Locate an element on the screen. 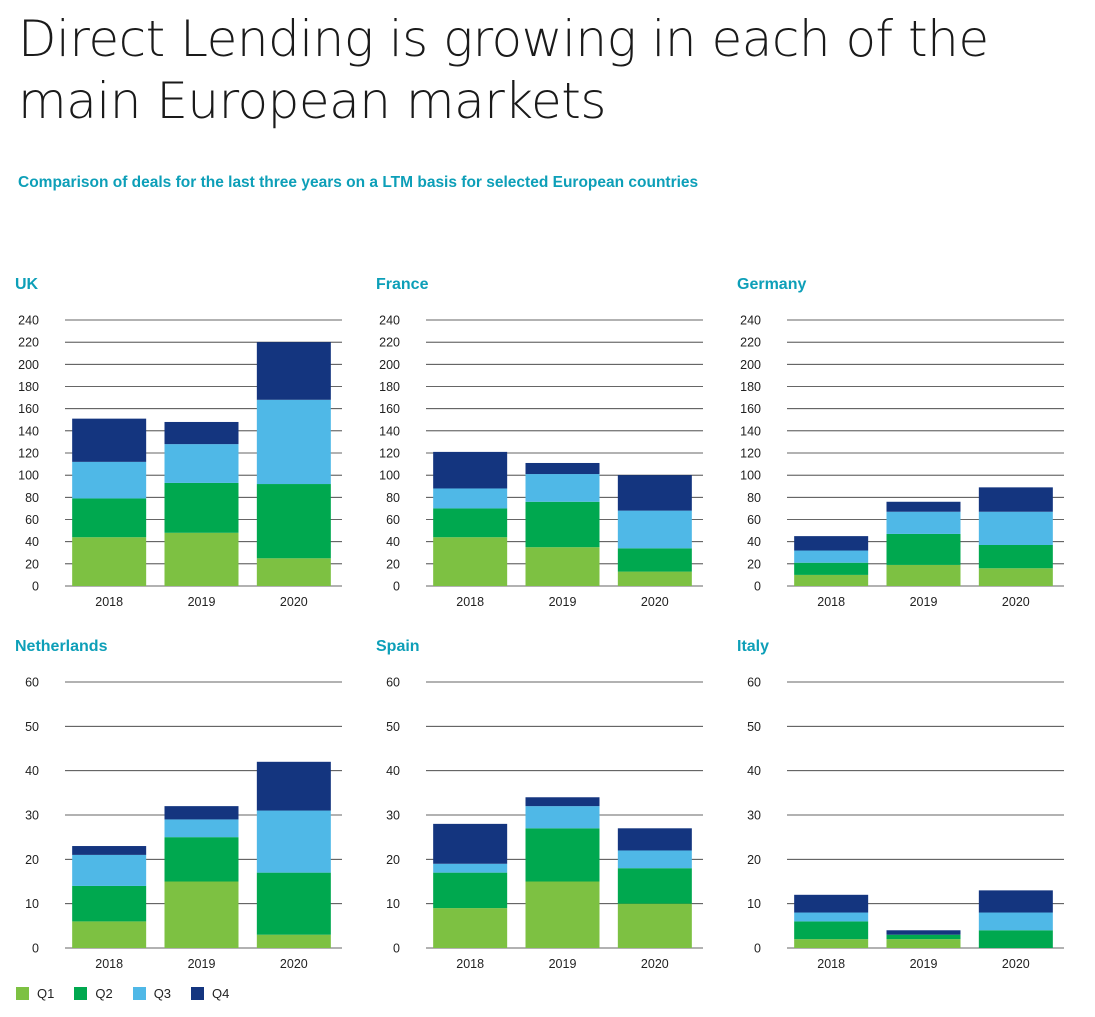  chart-legend: Q1 Q2 Q3 Q4 is located at coordinates (122, 993).